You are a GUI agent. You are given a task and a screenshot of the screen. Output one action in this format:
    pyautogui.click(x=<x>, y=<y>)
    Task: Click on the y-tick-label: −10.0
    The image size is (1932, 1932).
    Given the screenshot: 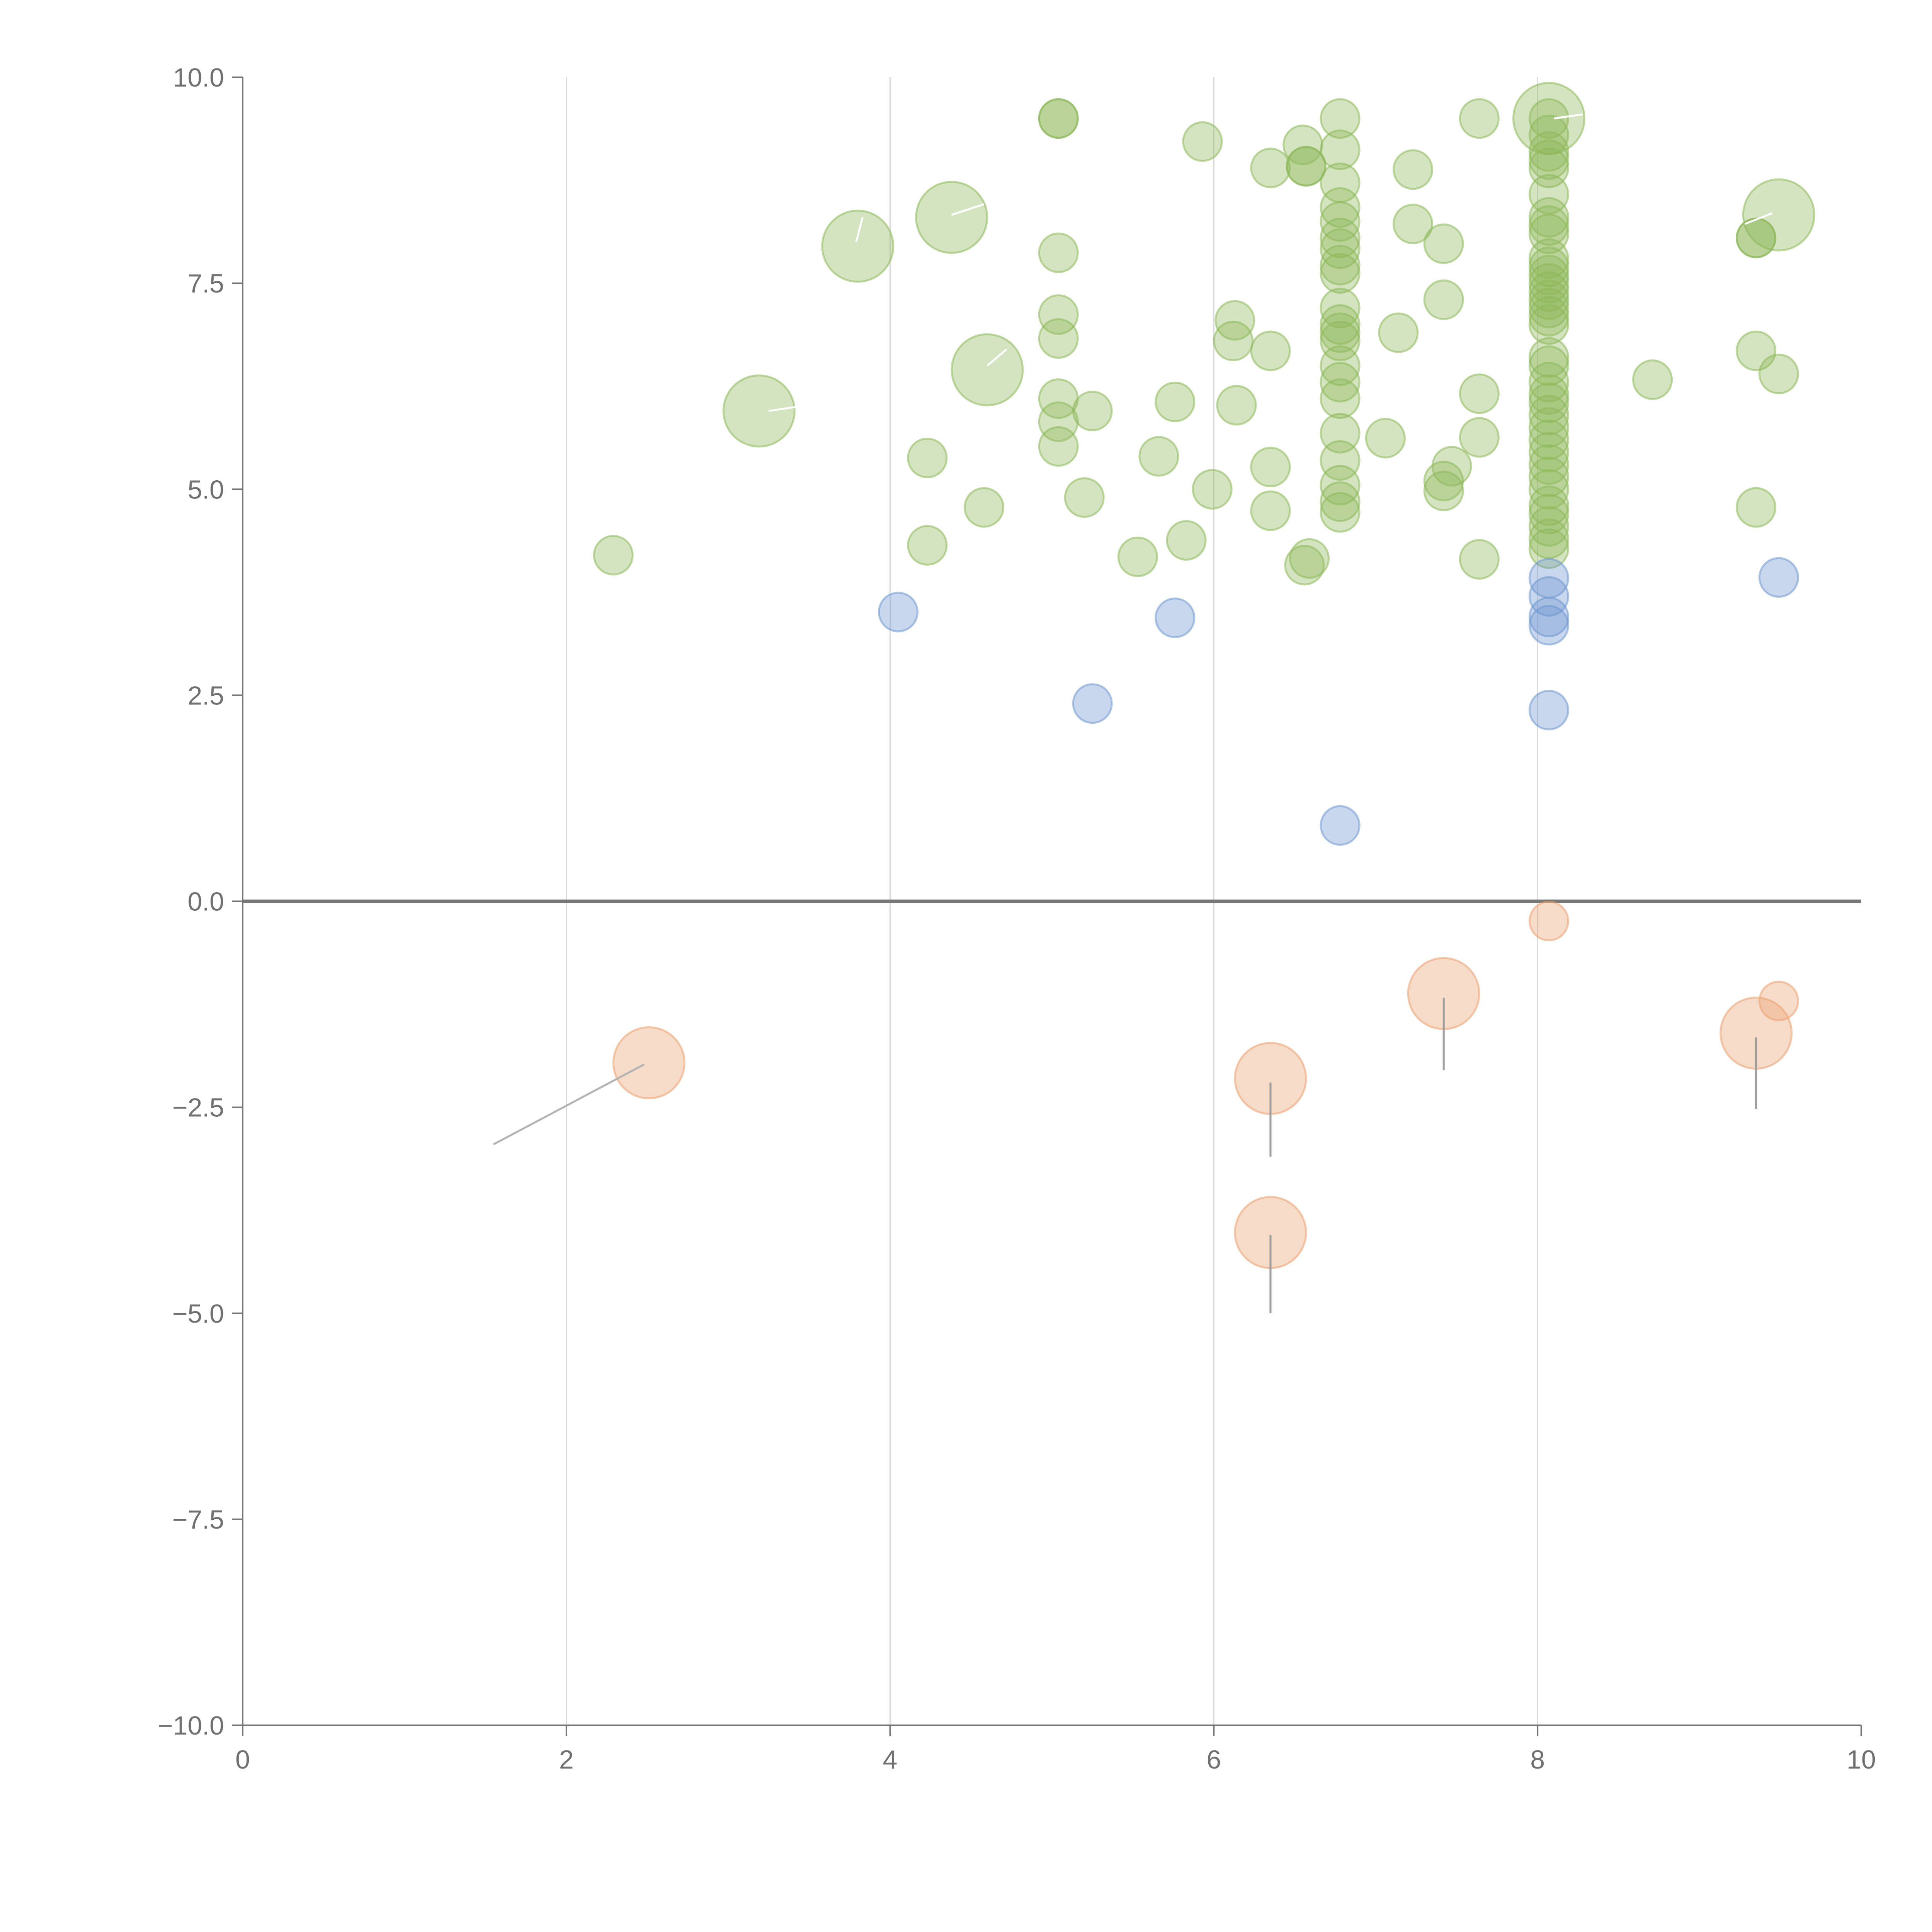 What is the action you would take?
    pyautogui.click(x=191, y=1726)
    